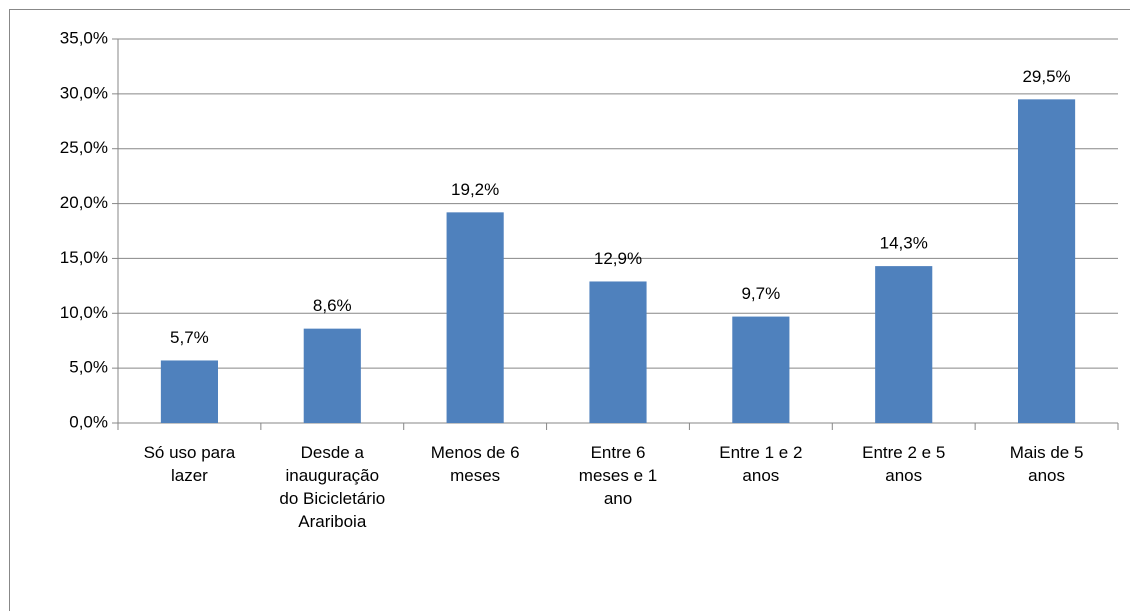 The image size is (1130, 611). What do you see at coordinates (84, 147) in the screenshot?
I see `y-tick-label: 25,0%` at bounding box center [84, 147].